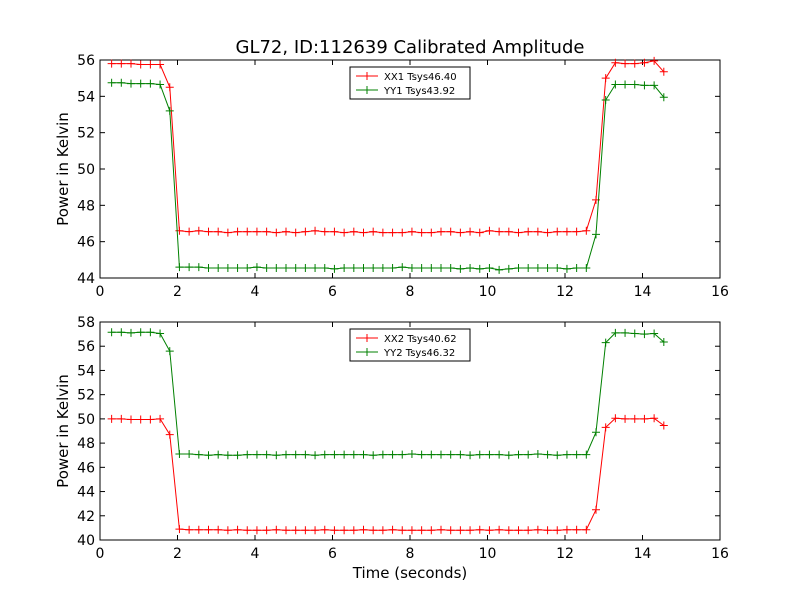  What do you see at coordinates (86, 371) in the screenshot?
I see `y-tick-label: 54` at bounding box center [86, 371].